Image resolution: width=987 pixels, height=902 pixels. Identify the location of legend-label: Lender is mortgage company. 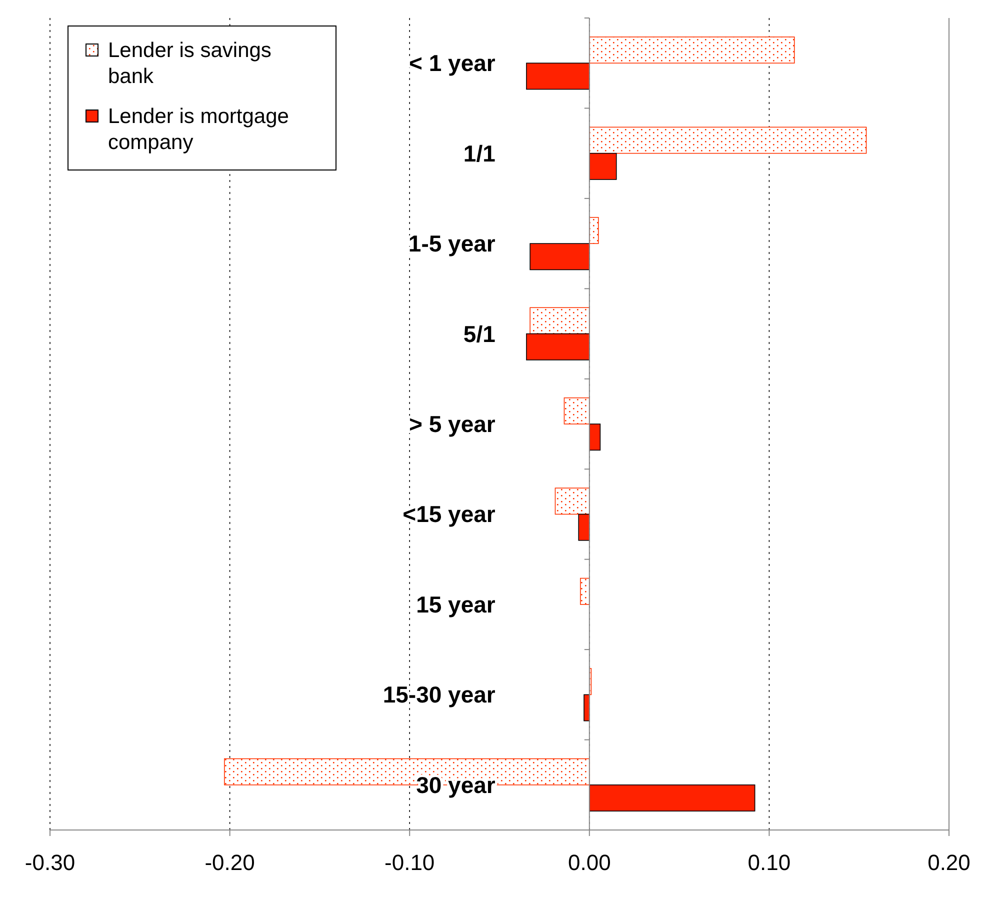
(198, 129).